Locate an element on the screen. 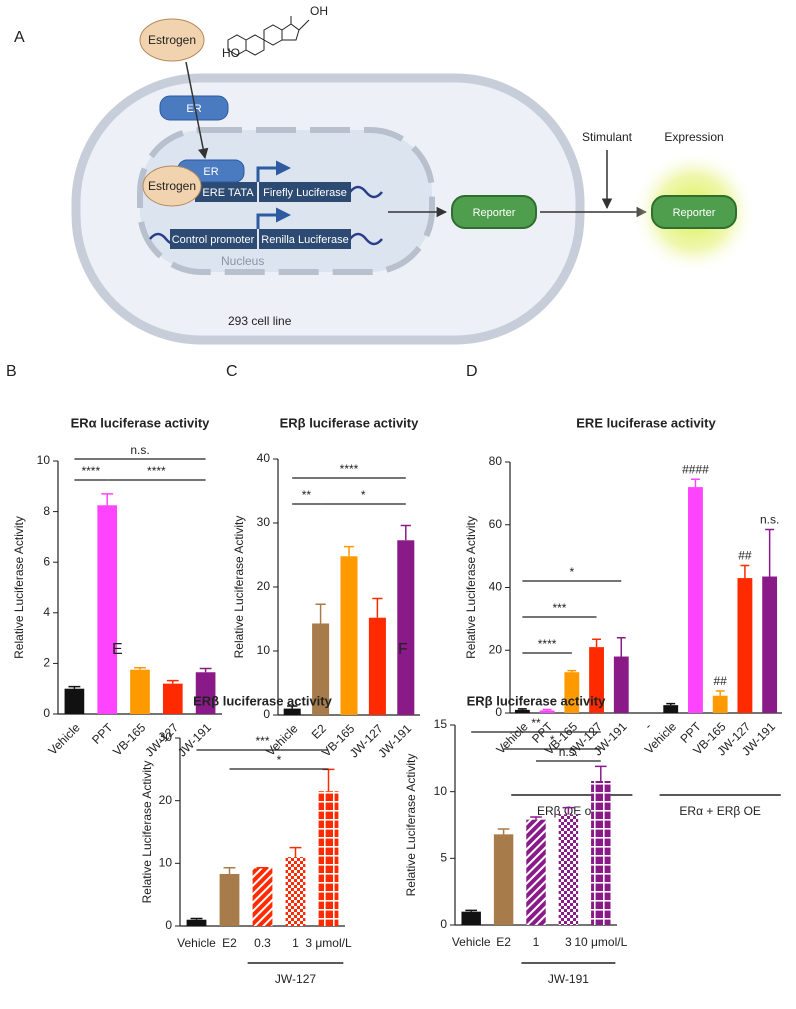 Image resolution: width=796 pixels, height=1009 pixels. y-axis-label: Relative Luciferase Activity is located at coordinates (471, 587).